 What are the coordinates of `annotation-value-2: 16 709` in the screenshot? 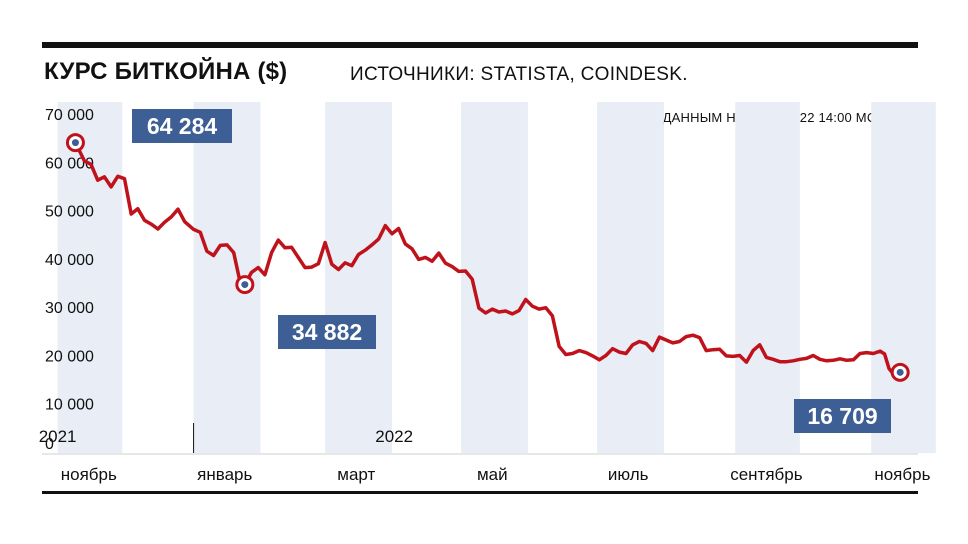 It's located at (842, 416).